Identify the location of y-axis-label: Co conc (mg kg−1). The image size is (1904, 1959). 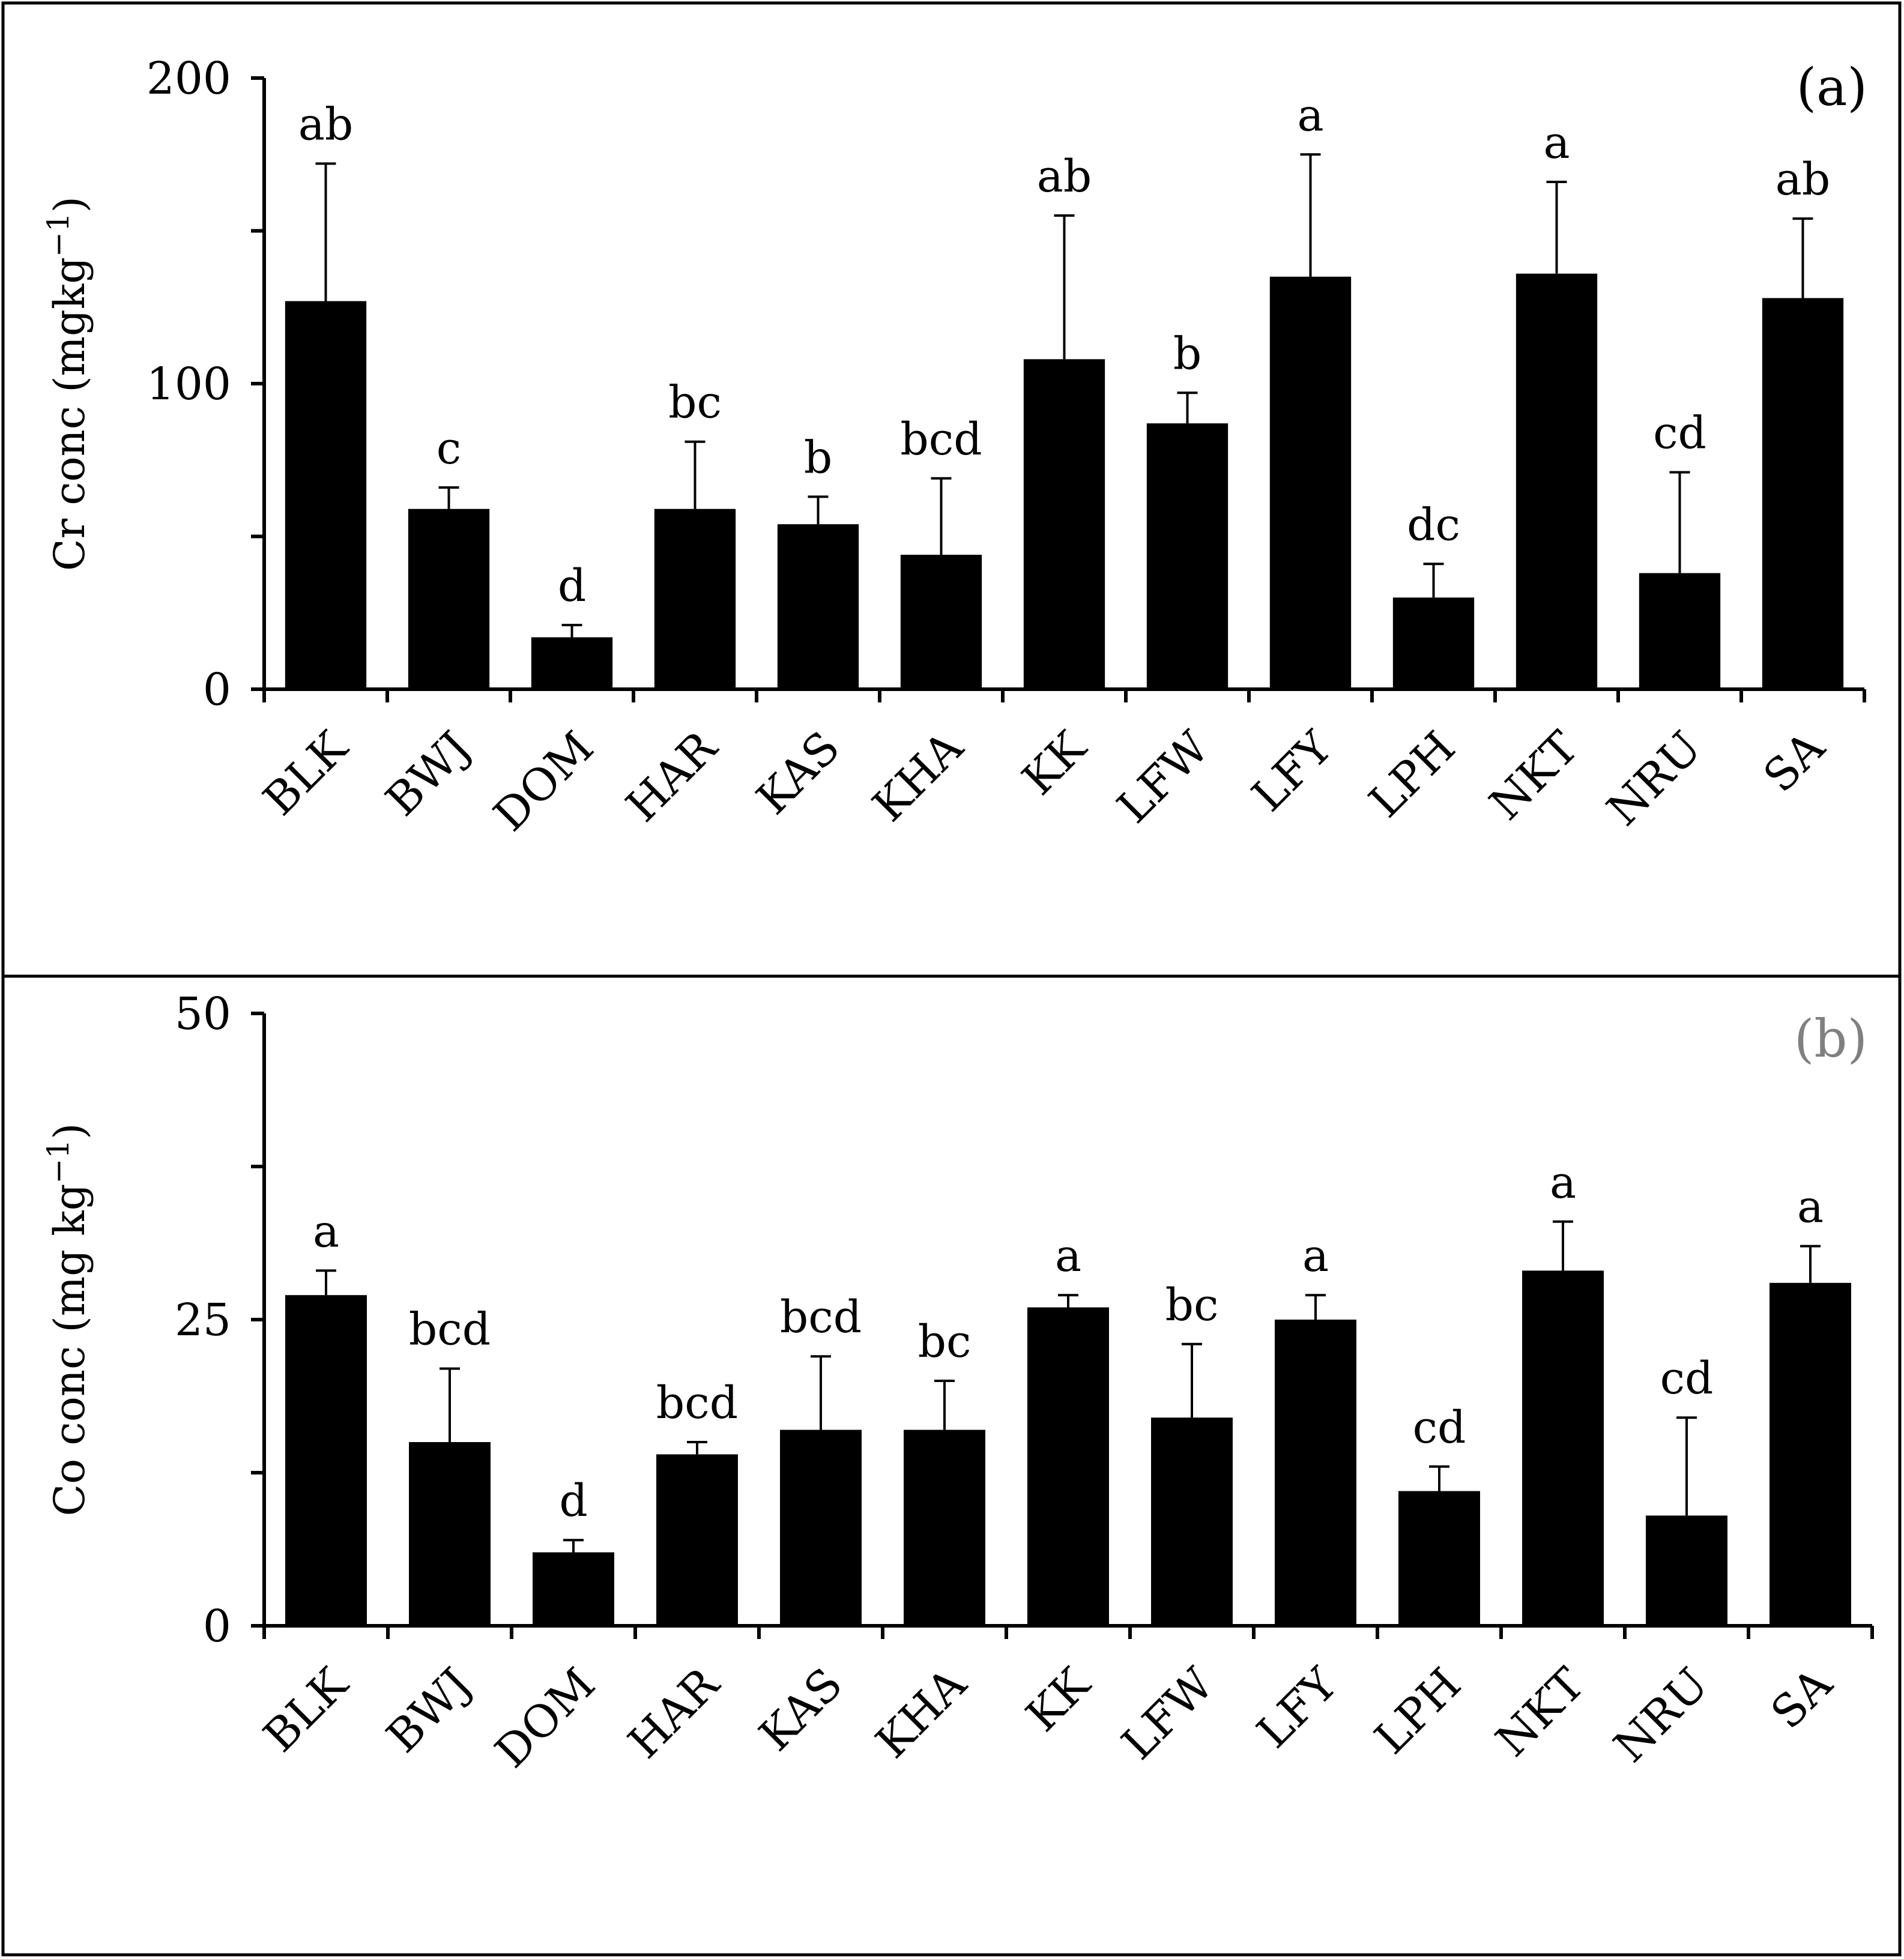
(67, 1320).